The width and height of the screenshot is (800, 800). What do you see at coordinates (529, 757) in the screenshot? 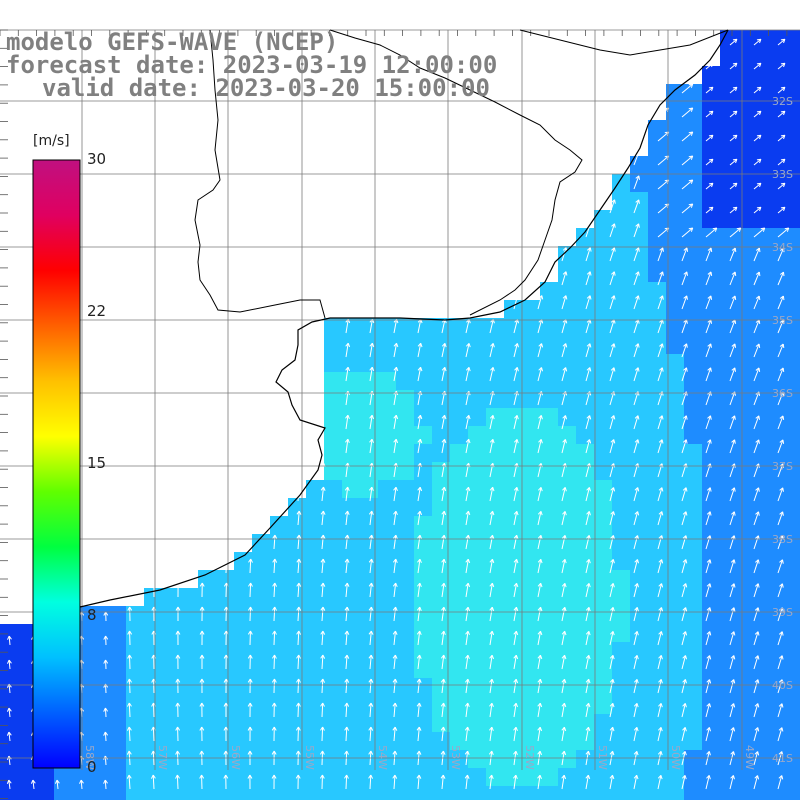
I see `longitude-label: 52W` at bounding box center [529, 757].